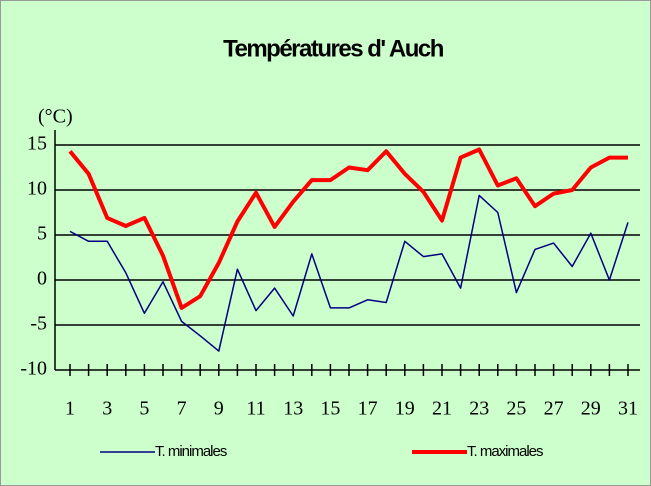  What do you see at coordinates (37, 144) in the screenshot?
I see `y-tick-label: 15` at bounding box center [37, 144].